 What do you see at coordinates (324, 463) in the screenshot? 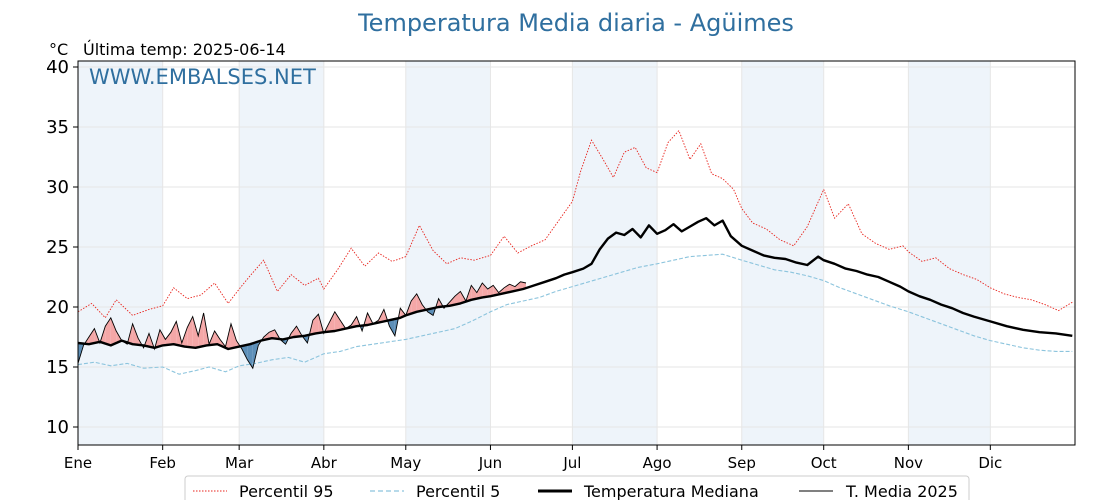
I see `x-tick-label: Abr` at bounding box center [324, 463].